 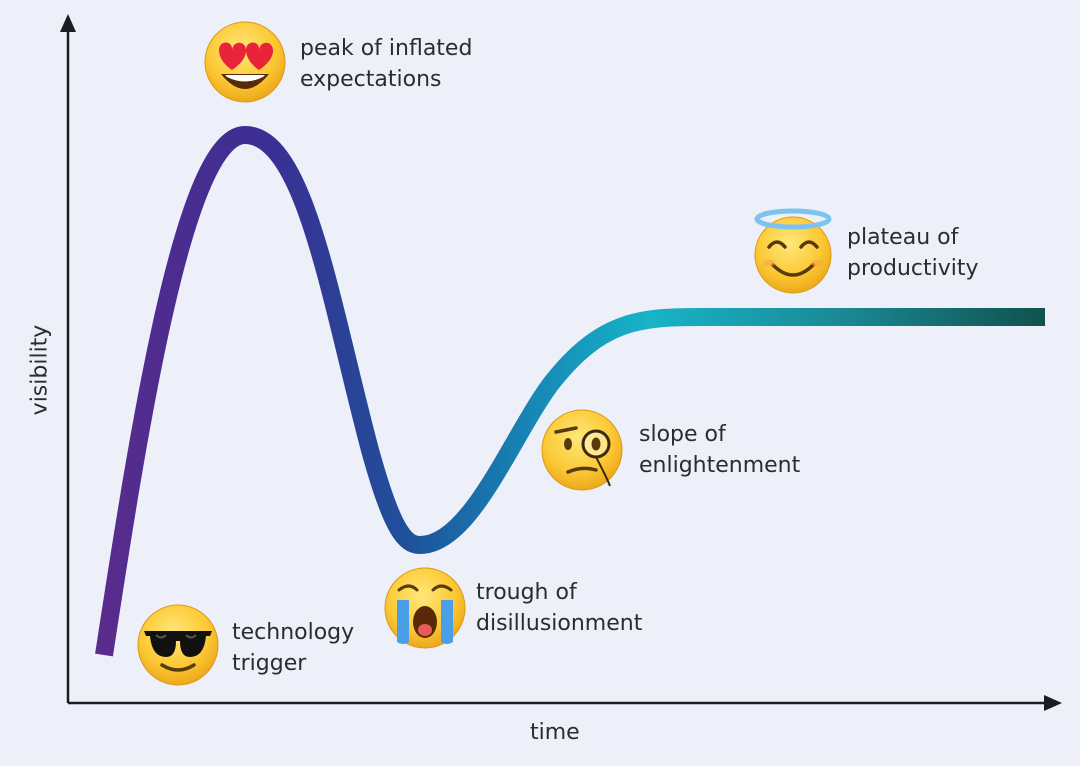 What do you see at coordinates (720, 465) in the screenshot?
I see `label-slope-line2: enlightenment` at bounding box center [720, 465].